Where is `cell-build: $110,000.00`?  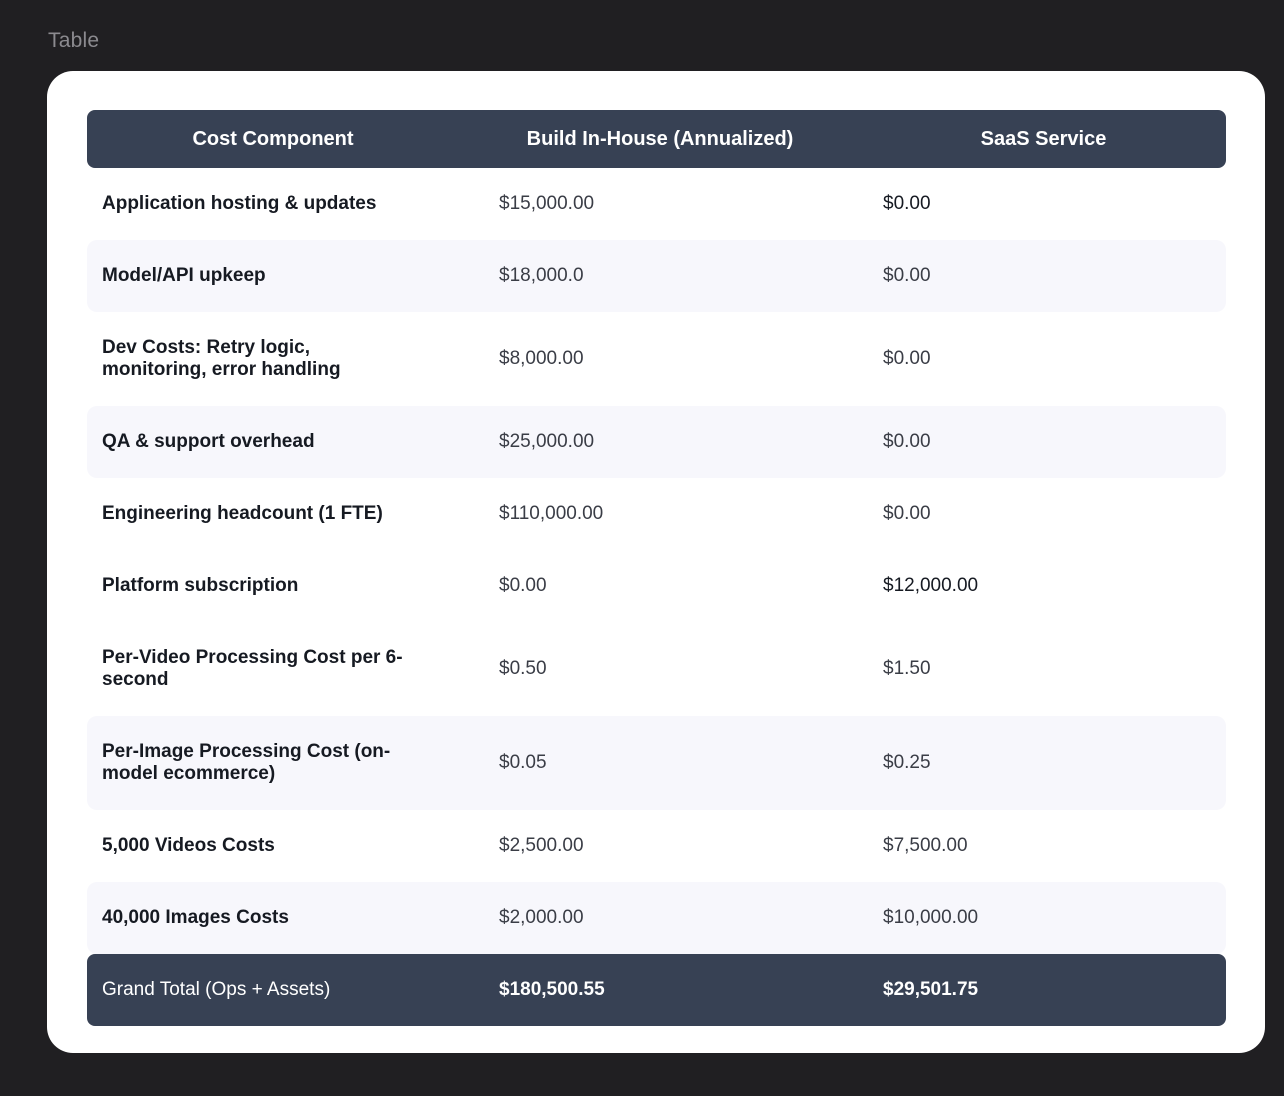 cell-build: $110,000.00 is located at coordinates (551, 513).